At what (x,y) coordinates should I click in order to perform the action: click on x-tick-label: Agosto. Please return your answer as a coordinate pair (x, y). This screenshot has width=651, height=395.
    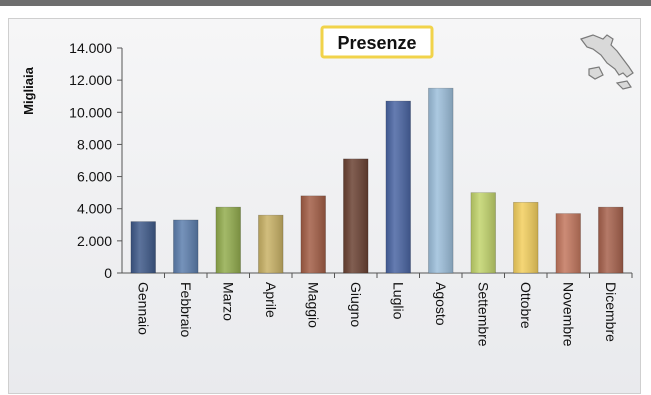
    Looking at the image, I should click on (441, 304).